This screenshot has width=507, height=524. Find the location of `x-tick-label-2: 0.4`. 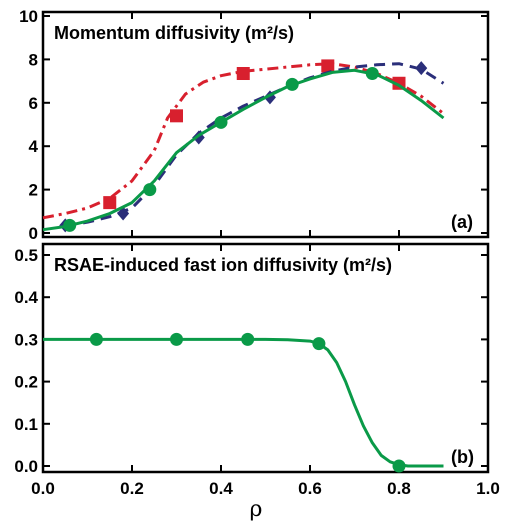

x-tick-label-2: 0.4 is located at coordinates (221, 488).